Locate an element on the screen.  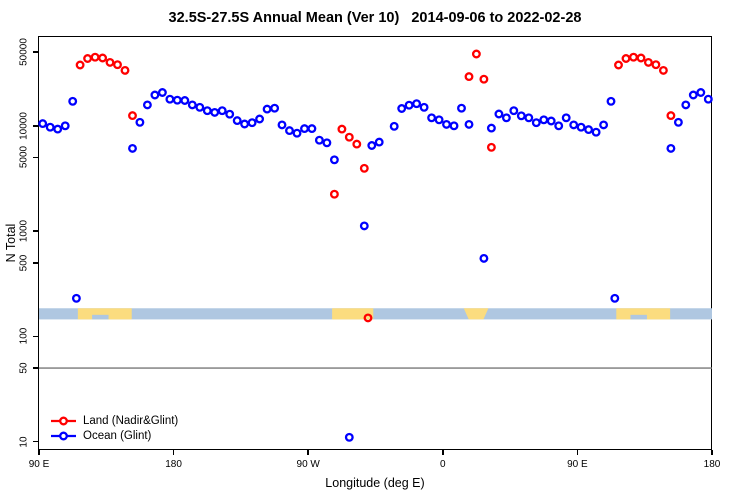
x-tick-label: 90 W is located at coordinates (308, 464).